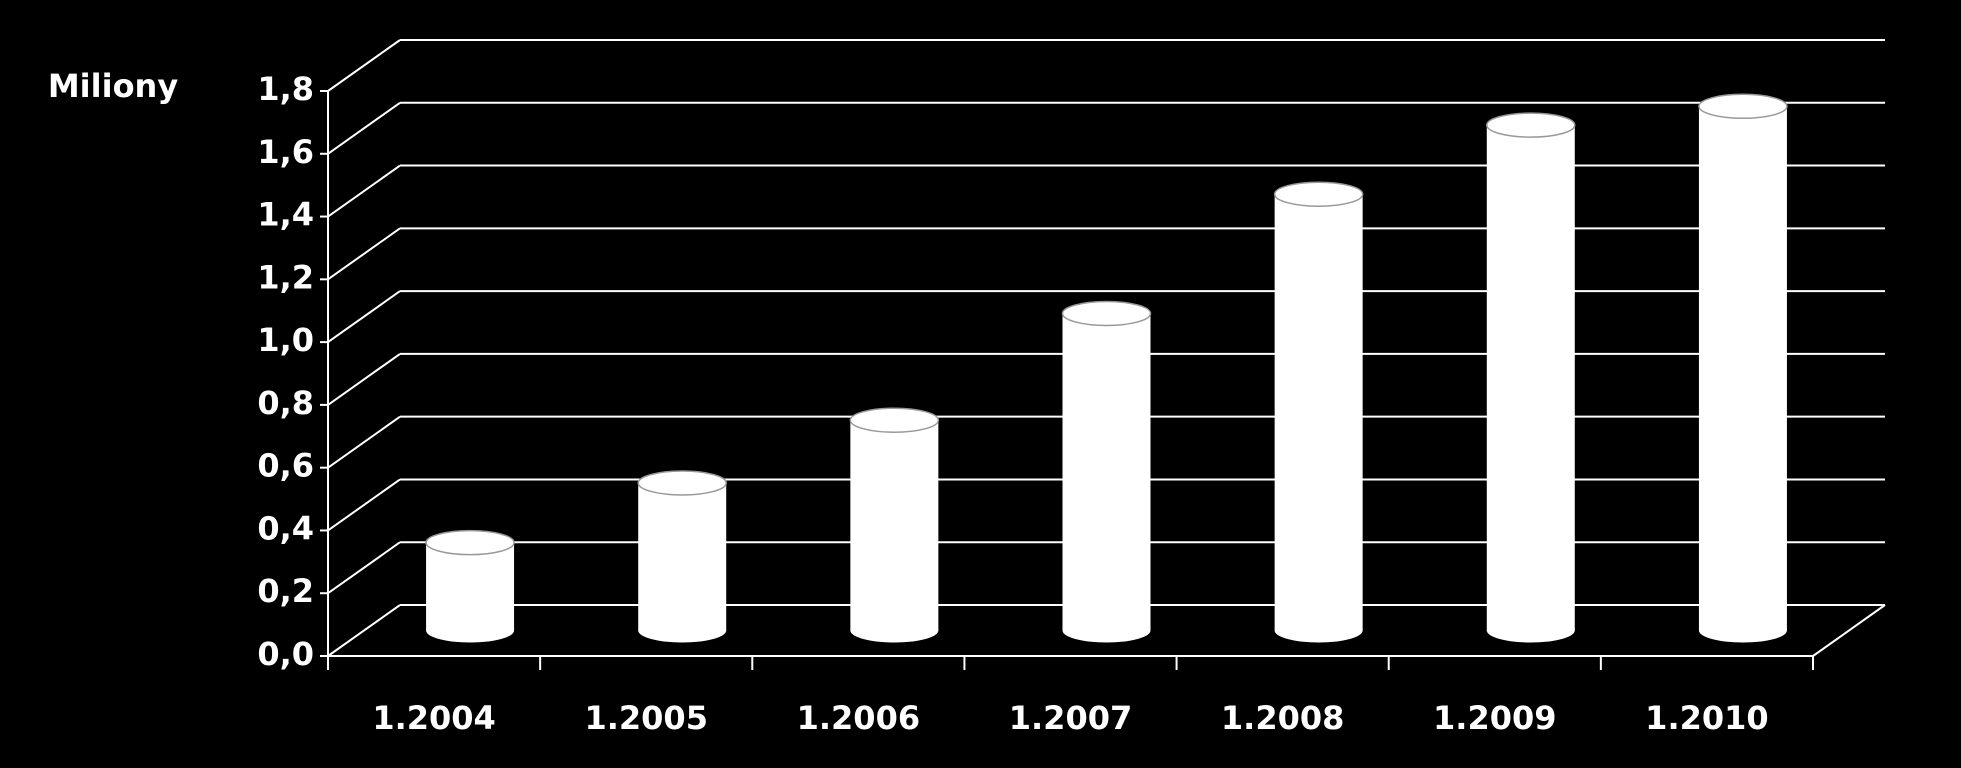  What do you see at coordinates (285, 654) in the screenshot?
I see `y-tick-label: 0,0` at bounding box center [285, 654].